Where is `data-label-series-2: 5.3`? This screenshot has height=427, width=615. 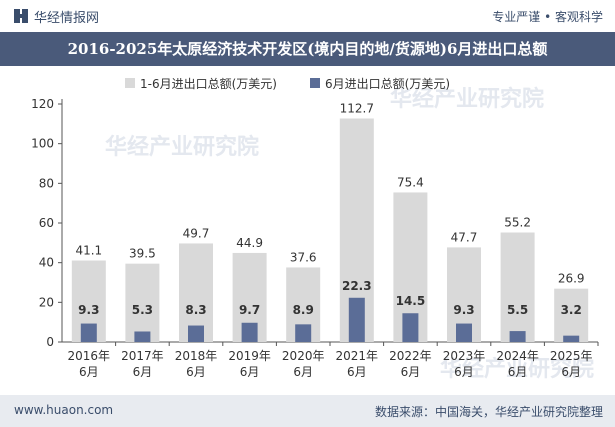
data-label-series-2: 5.3 is located at coordinates (142, 310).